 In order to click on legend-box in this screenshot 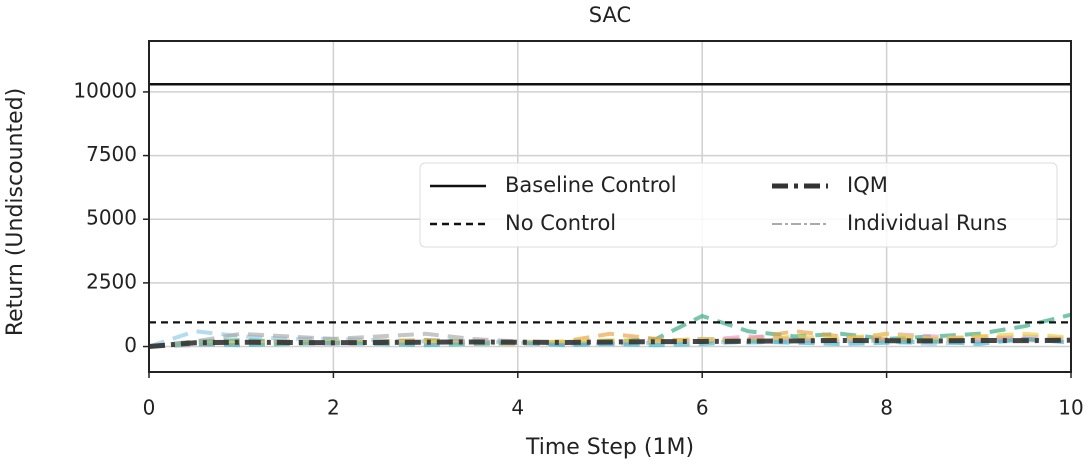, I will do `click(738, 205)`.